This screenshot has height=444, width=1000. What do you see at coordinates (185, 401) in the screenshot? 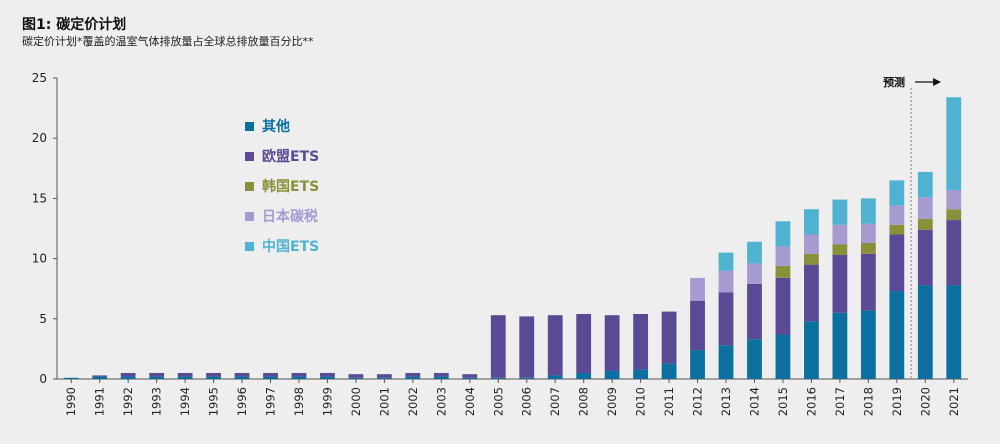
I see `x-tick-label: 1994` at bounding box center [185, 401].